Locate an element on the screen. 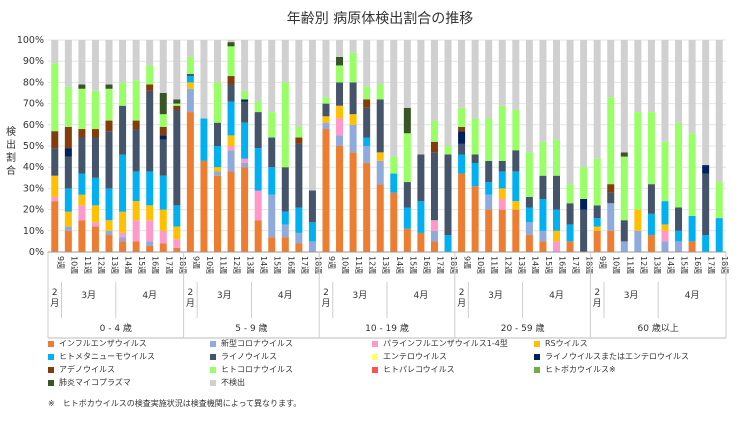  week-tick-label: 13週 is located at coordinates (656, 265).